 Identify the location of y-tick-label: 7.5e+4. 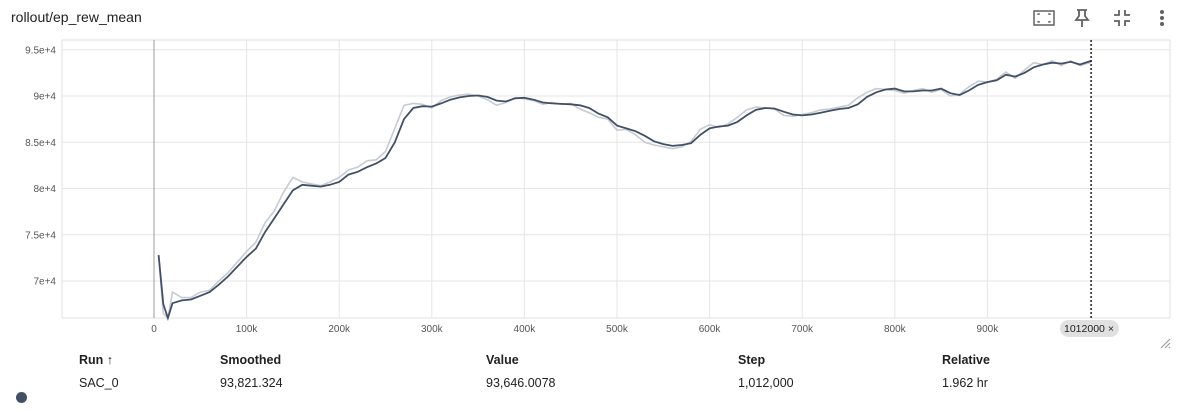
(40, 235).